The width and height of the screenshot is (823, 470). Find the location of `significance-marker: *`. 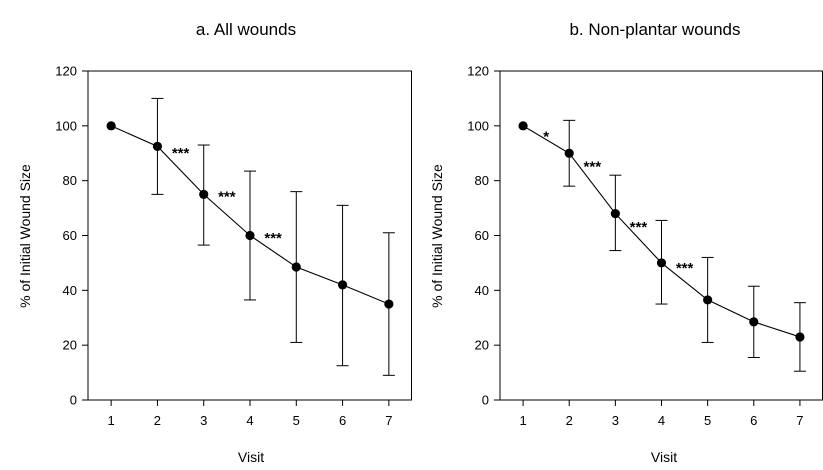

significance-marker: * is located at coordinates (546, 136).